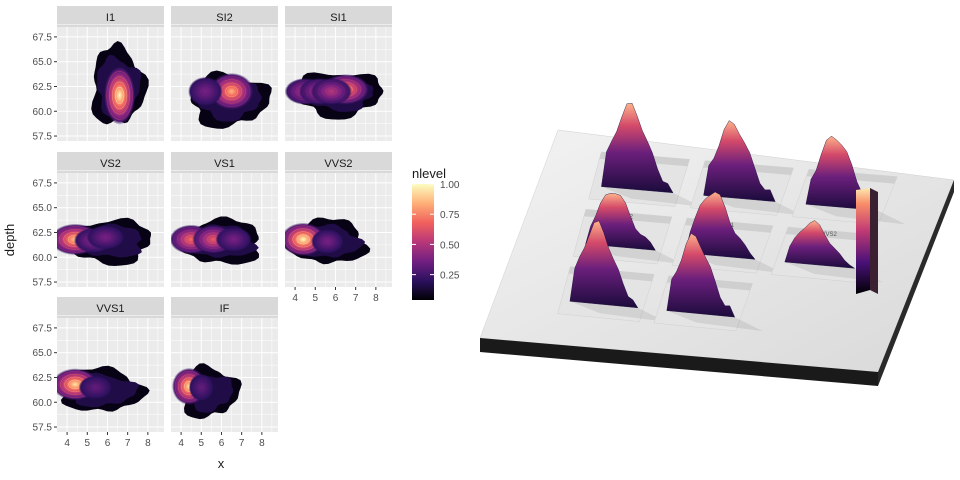  I want to click on legend-tick-label: 0.25, so click(450, 276).